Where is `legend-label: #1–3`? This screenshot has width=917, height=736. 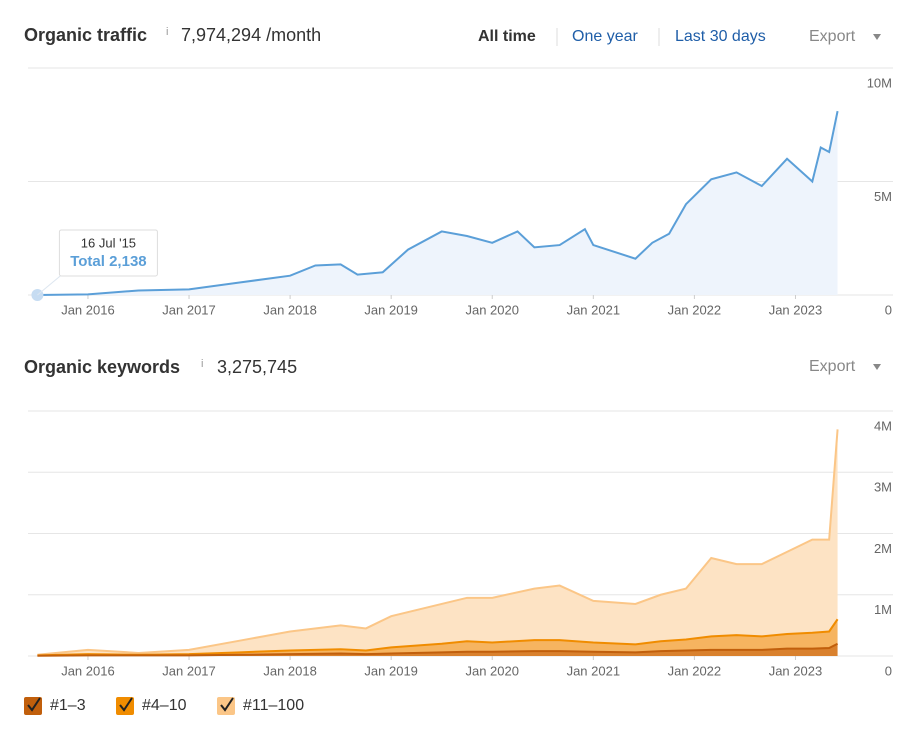 legend-label: #1–3 is located at coordinates (68, 705).